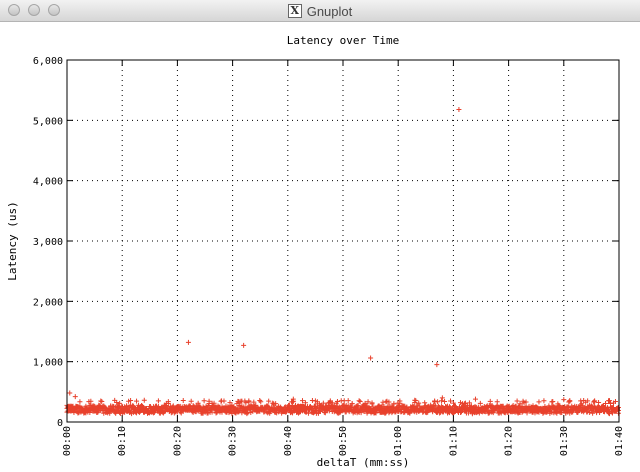  I want to click on y-tick-label: 2,000, so click(48, 302).